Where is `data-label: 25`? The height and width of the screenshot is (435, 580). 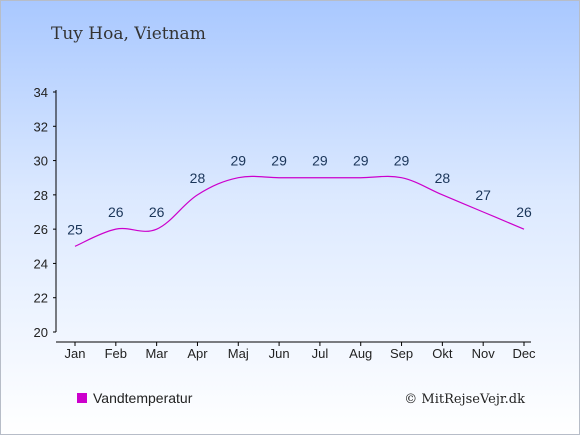 data-label: 25 is located at coordinates (75, 229).